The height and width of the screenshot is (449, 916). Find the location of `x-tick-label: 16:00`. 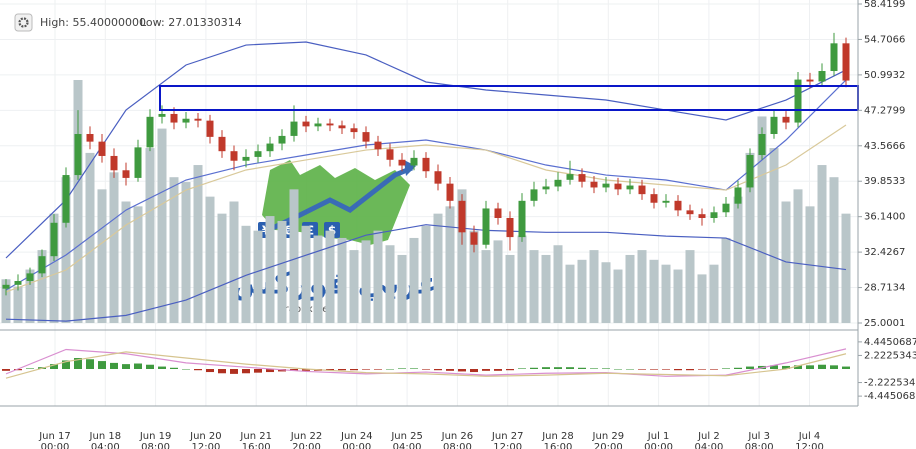

x-tick-label: 16:00 is located at coordinates (256, 445).